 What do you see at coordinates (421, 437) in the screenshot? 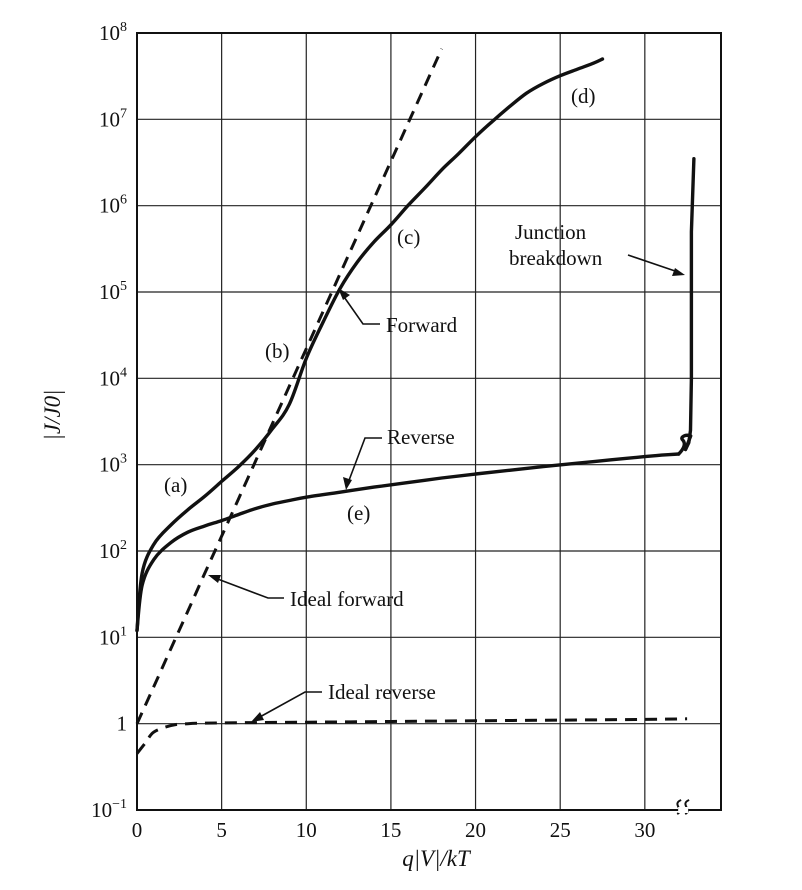
I see `label-reverse: Reverse` at bounding box center [421, 437].